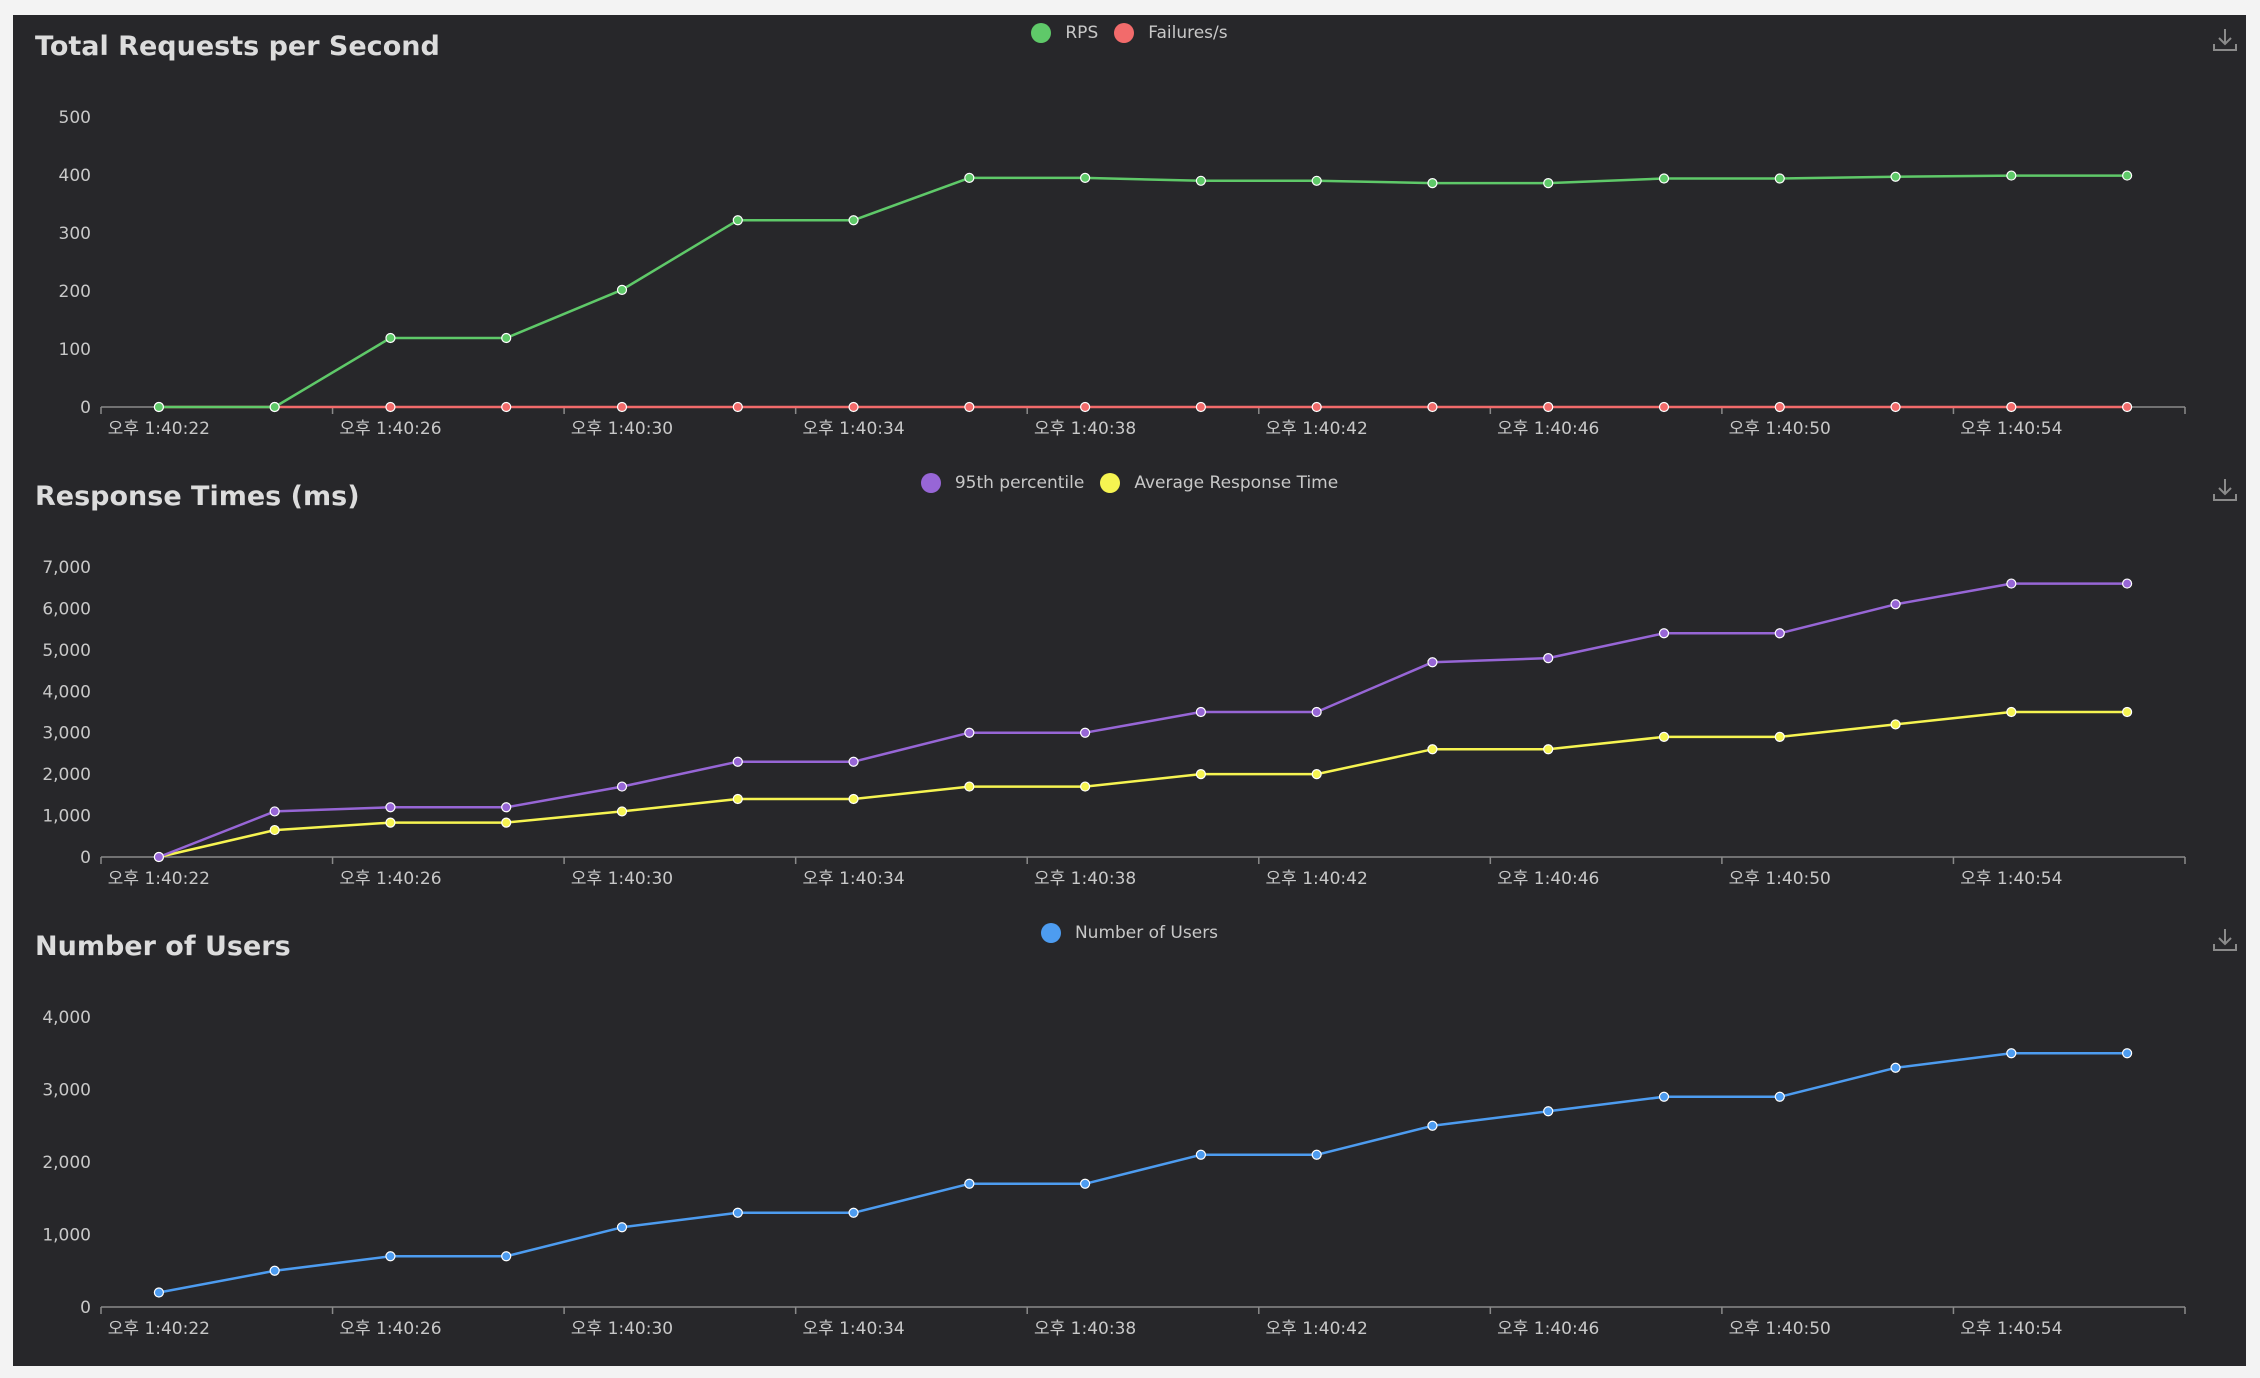  Describe the element at coordinates (75, 176) in the screenshot. I see `y-tick-label: 400` at that location.